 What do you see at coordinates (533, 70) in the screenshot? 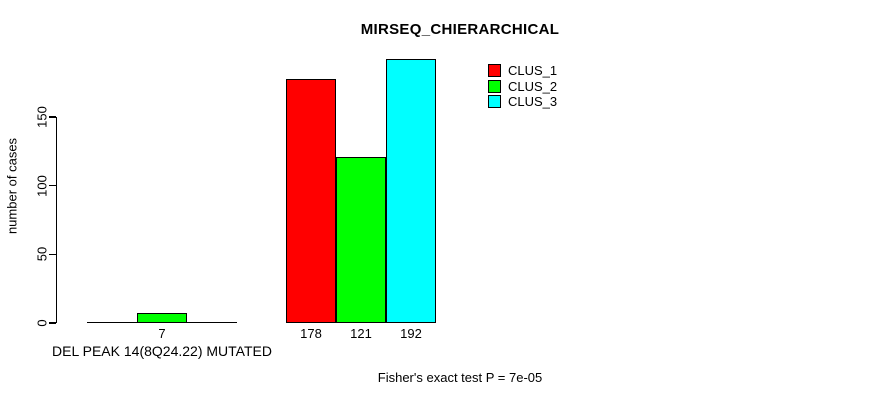
I see `legend-label: CLUS_1` at bounding box center [533, 70].